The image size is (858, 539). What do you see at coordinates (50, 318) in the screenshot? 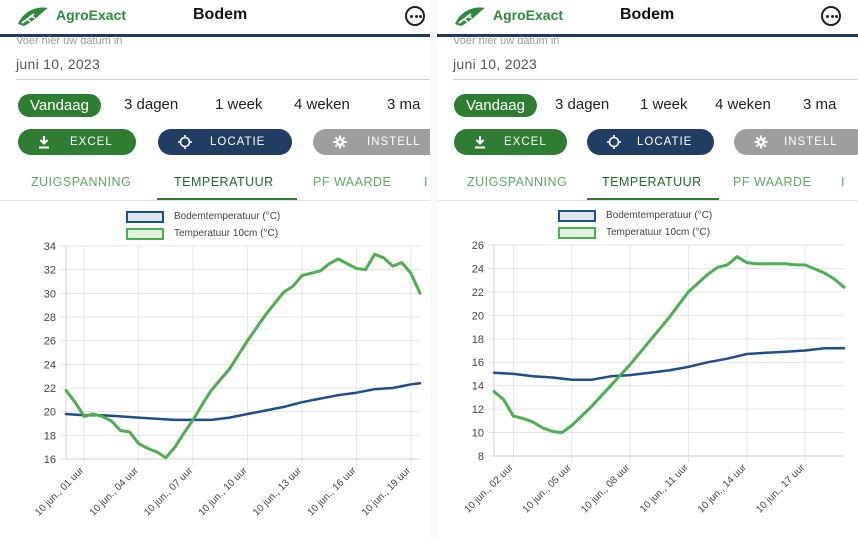
I see `y-tick-label: 28` at bounding box center [50, 318].